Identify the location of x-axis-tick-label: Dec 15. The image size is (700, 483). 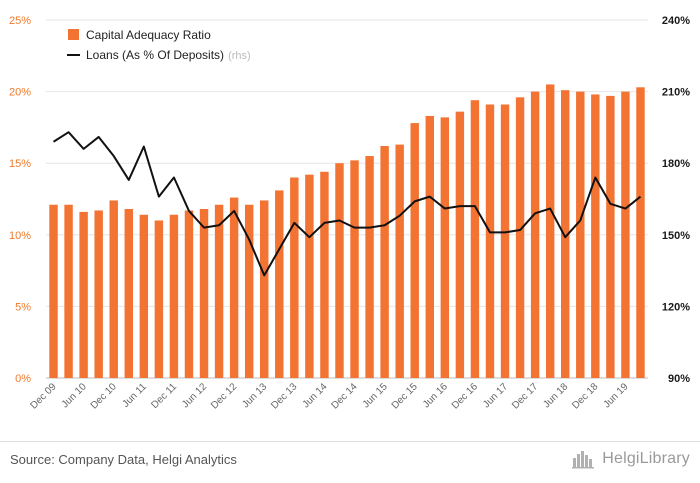
(405, 396).